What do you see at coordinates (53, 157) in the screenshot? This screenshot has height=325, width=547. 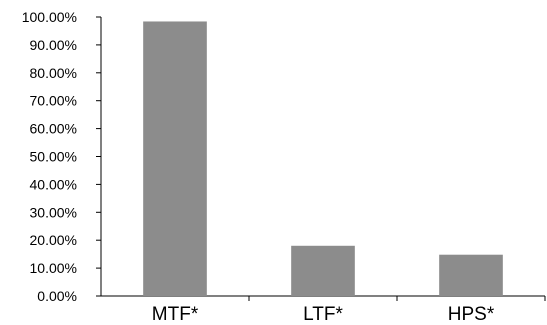 I see `y-tick-label: 50.00%` at bounding box center [53, 157].